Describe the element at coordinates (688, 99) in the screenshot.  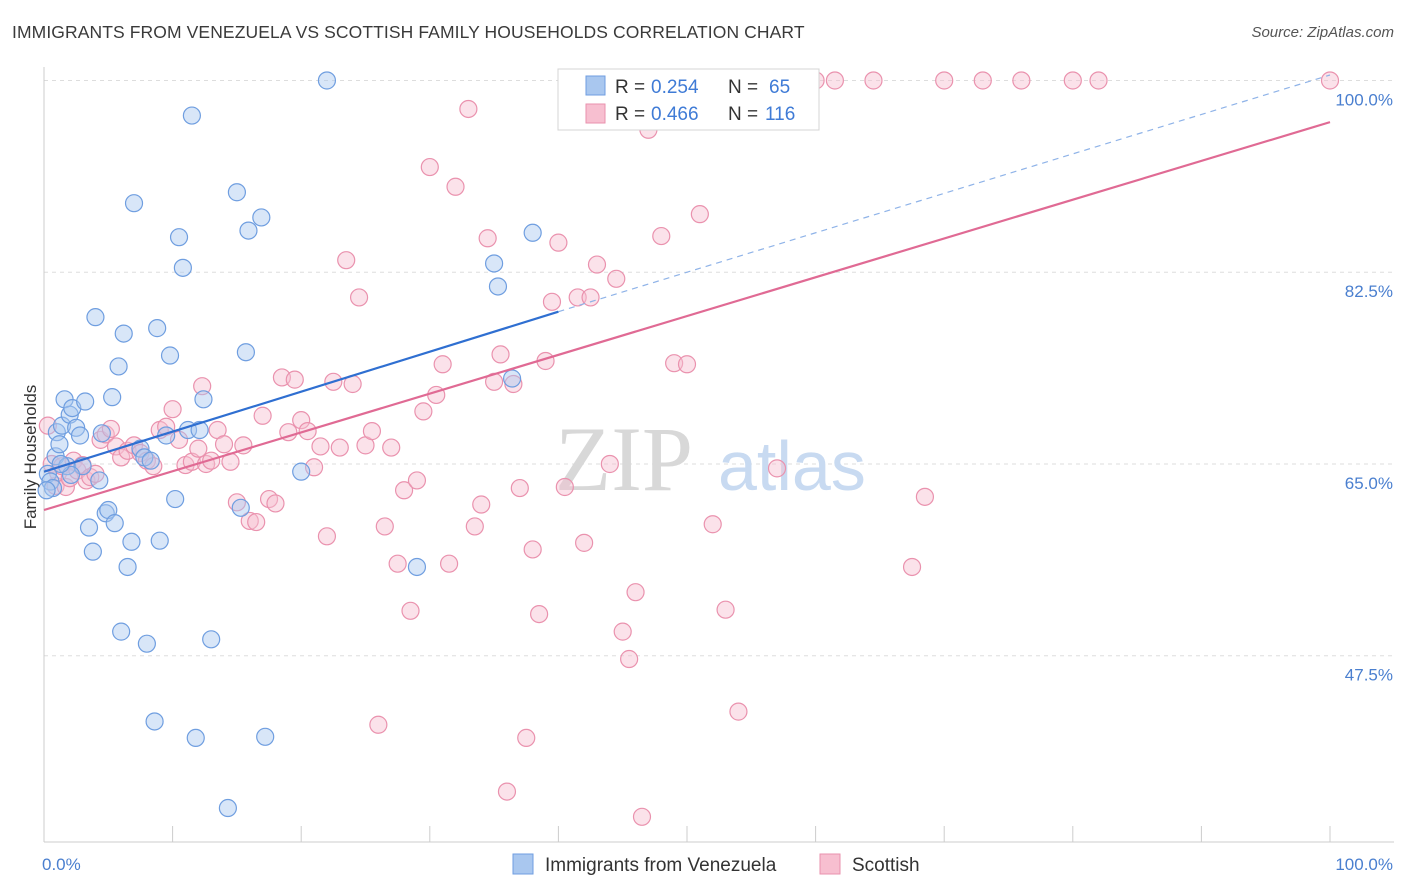
I see `stats-legend: R = 0.254 N = 65 R = 0.466 N = 116` at that location.